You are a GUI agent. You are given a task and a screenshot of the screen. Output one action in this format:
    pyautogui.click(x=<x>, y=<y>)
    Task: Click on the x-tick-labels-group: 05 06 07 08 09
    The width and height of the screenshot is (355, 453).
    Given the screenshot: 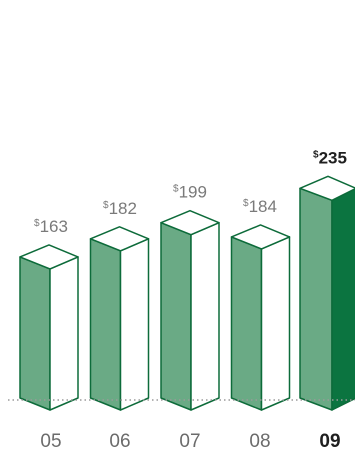 What is the action you would take?
    pyautogui.click(x=190, y=441)
    